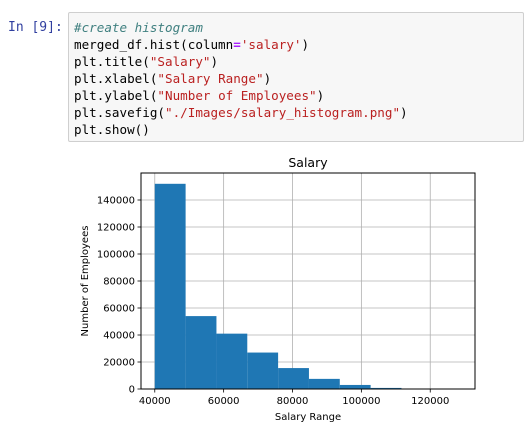 This screenshot has width=527, height=440. Describe the element at coordinates (224, 401) in the screenshot. I see `x-tick-label: 60000` at that location.